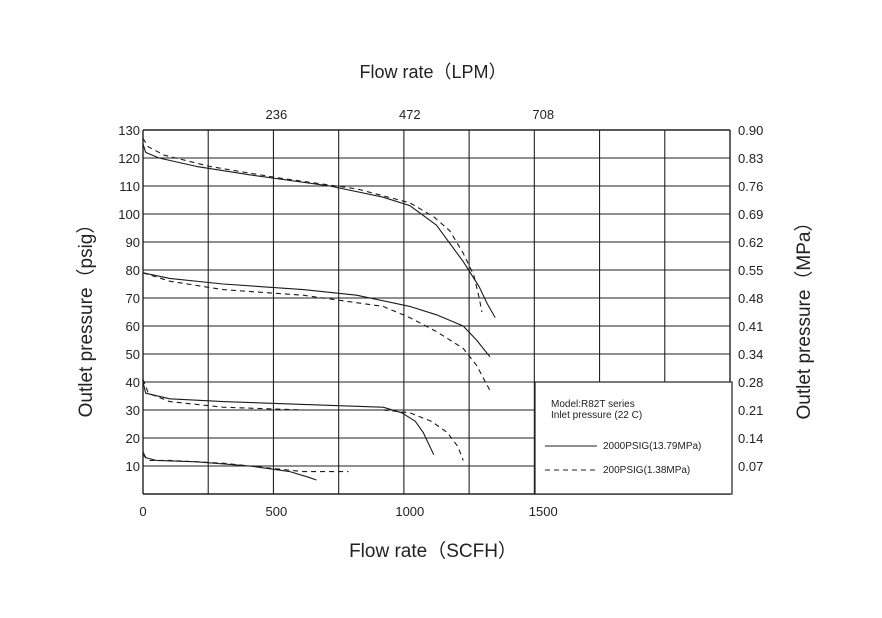 The width and height of the screenshot is (882, 618). I want to click on y-tick-label-left: 10, so click(133, 466).